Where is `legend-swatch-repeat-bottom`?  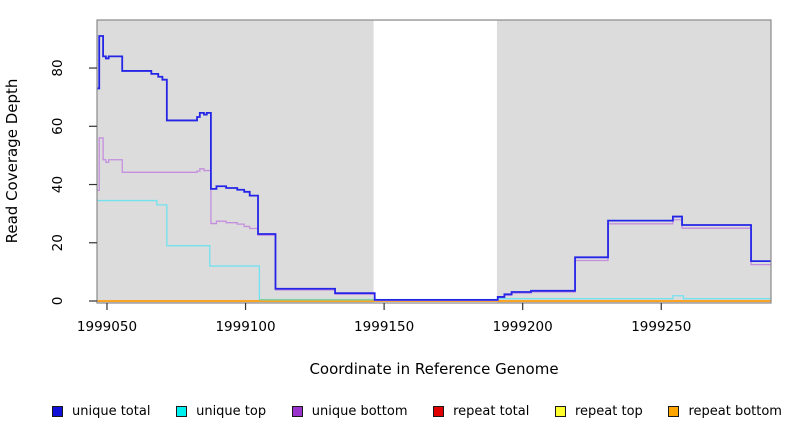 legend-swatch-repeat-bottom is located at coordinates (674, 411).